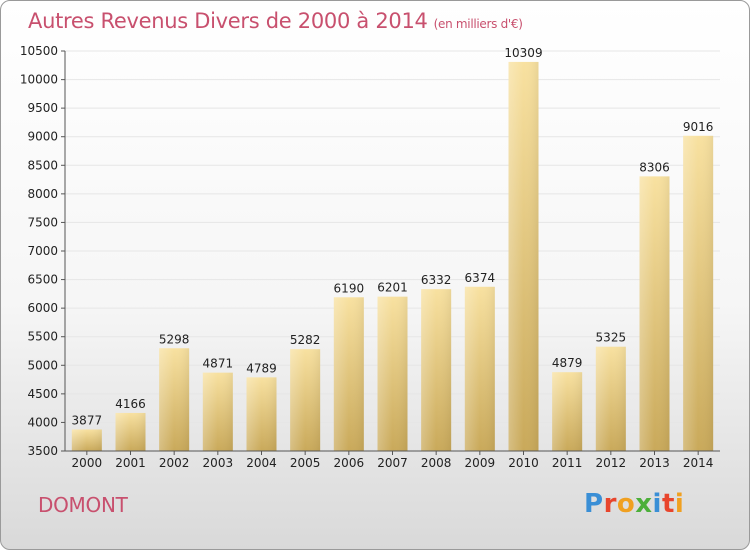 The height and width of the screenshot is (550, 750). Describe the element at coordinates (567, 463) in the screenshot. I see `x-tick-label-2011: 2011` at that location.